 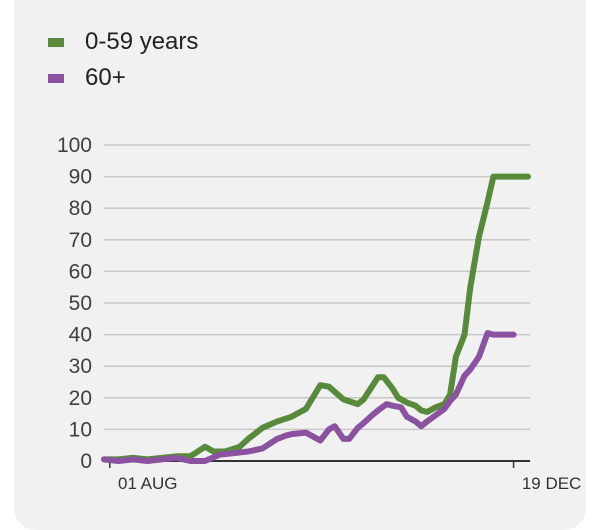 I want to click on y-tick-label-80: 80, so click(x=80, y=208).